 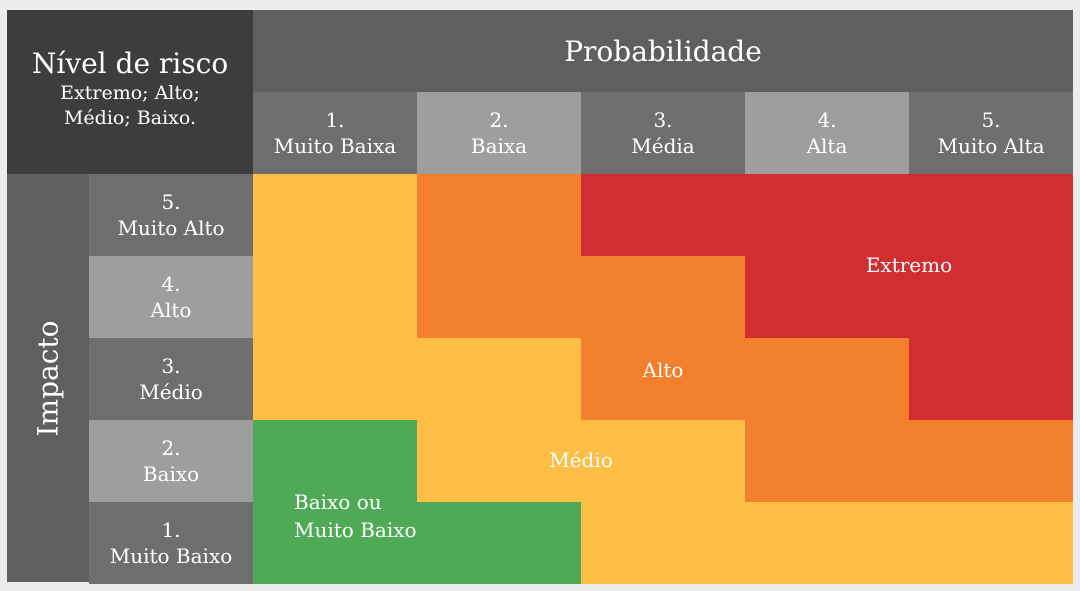 I want to click on impact-row-label: Muito Baixo, so click(x=171, y=556).